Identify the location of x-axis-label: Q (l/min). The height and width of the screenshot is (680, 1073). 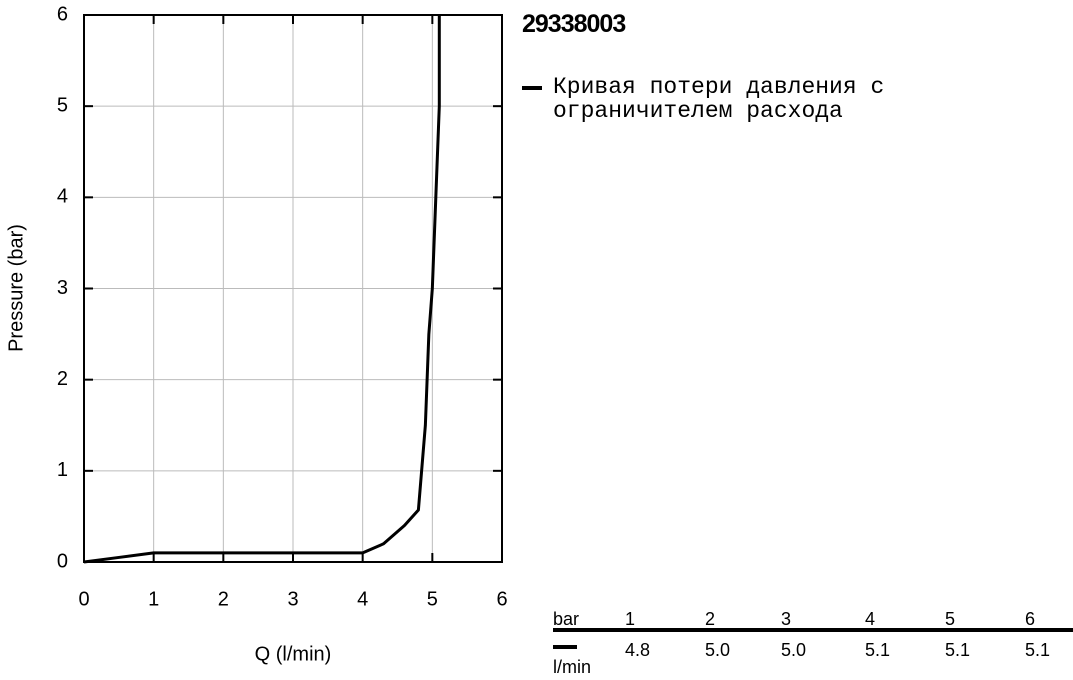
(293, 654).